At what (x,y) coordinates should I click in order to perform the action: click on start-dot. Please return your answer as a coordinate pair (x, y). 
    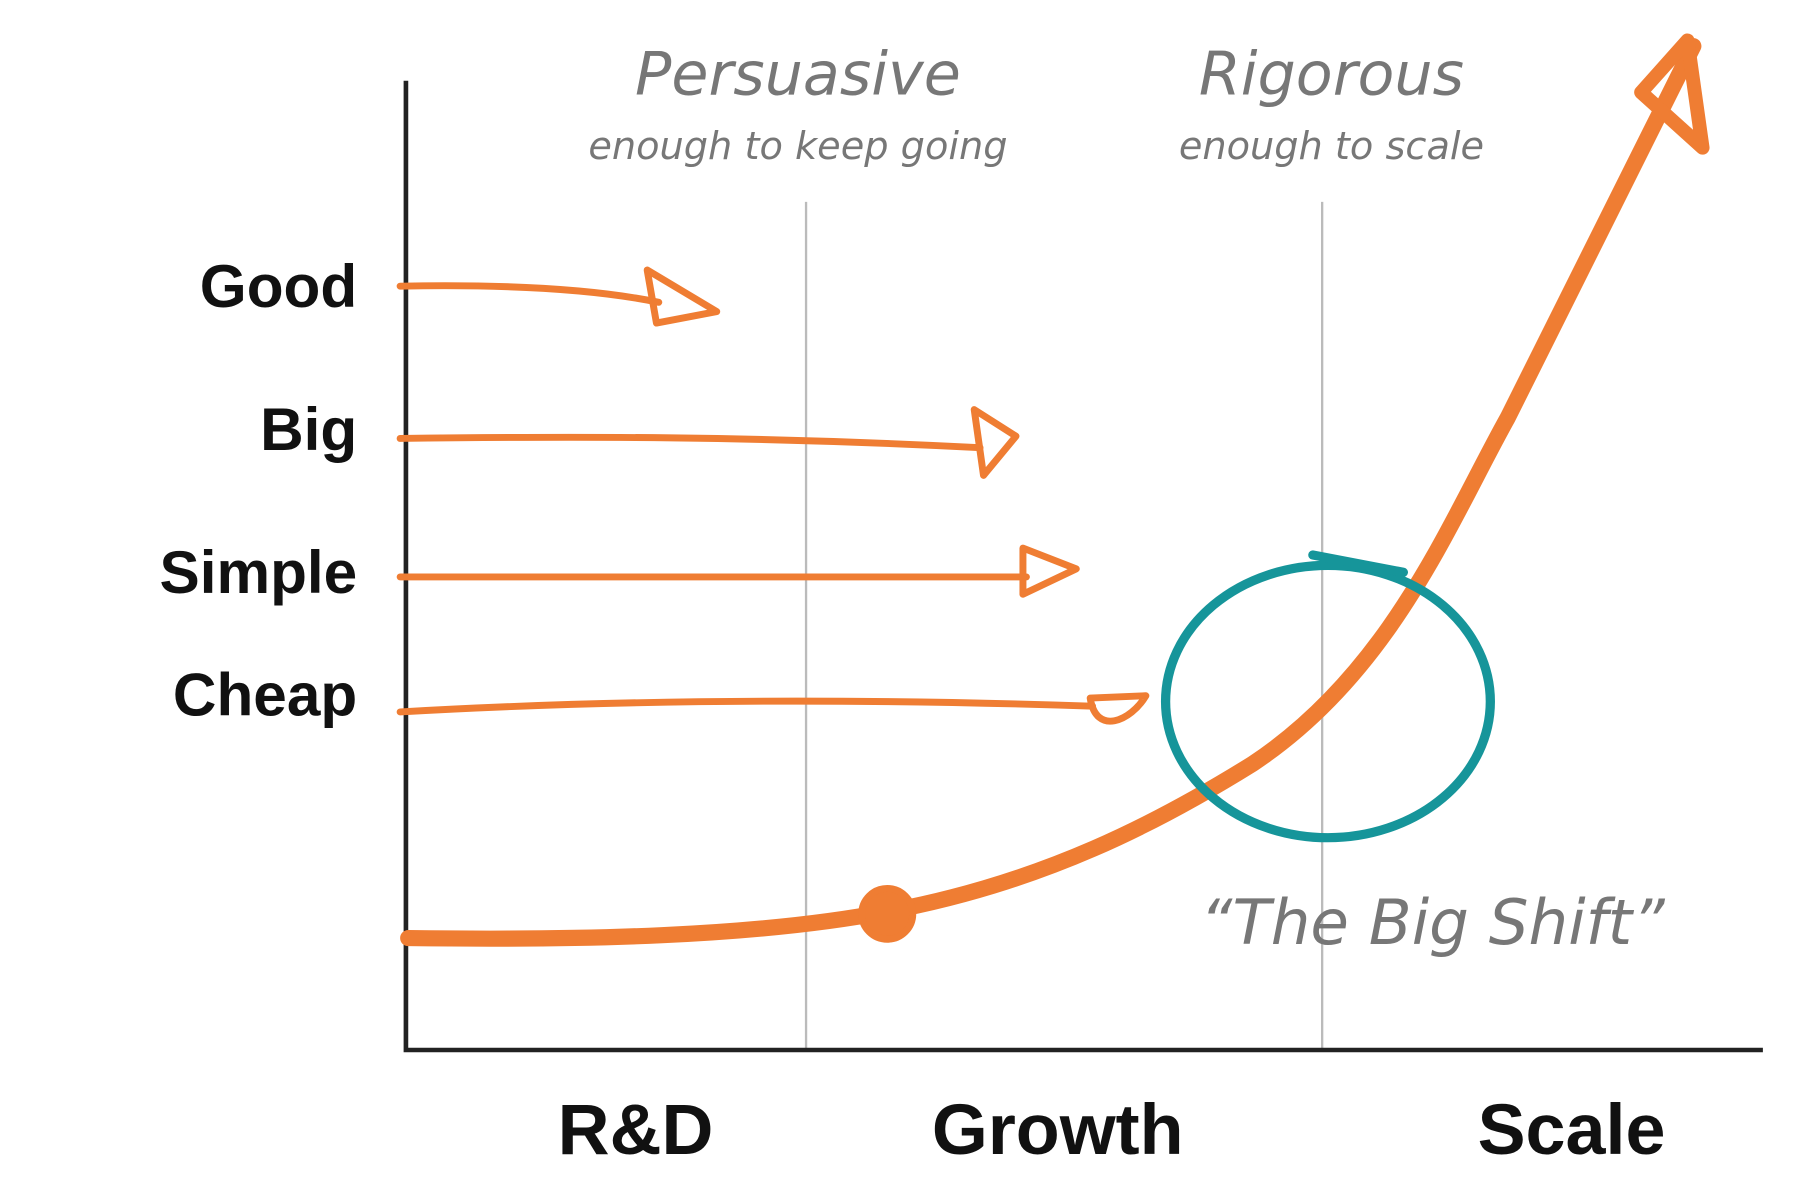
    Looking at the image, I should click on (887, 914).